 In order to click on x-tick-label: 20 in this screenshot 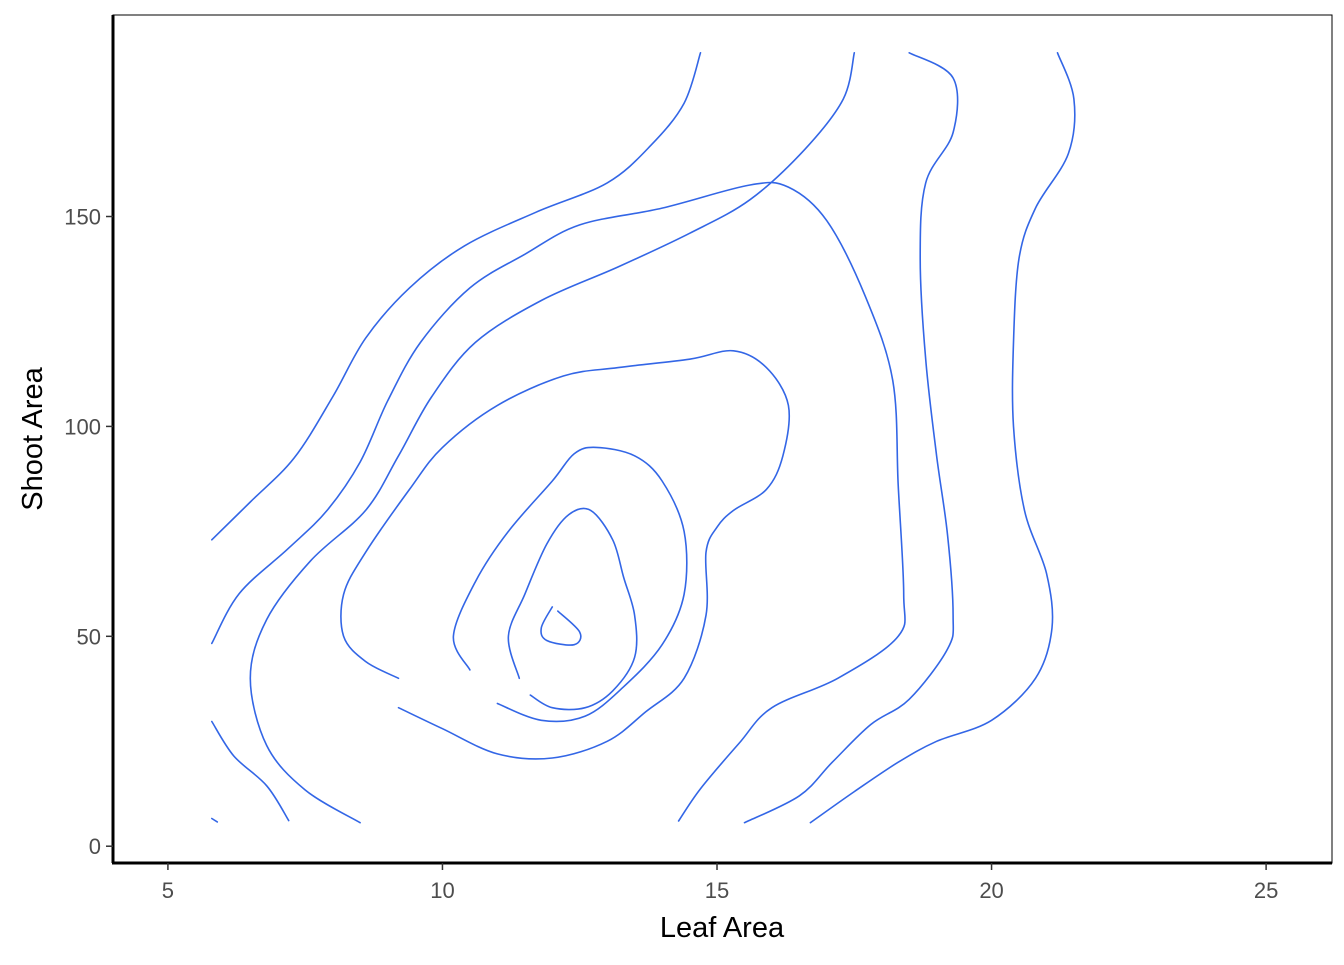, I will do `click(991, 890)`.